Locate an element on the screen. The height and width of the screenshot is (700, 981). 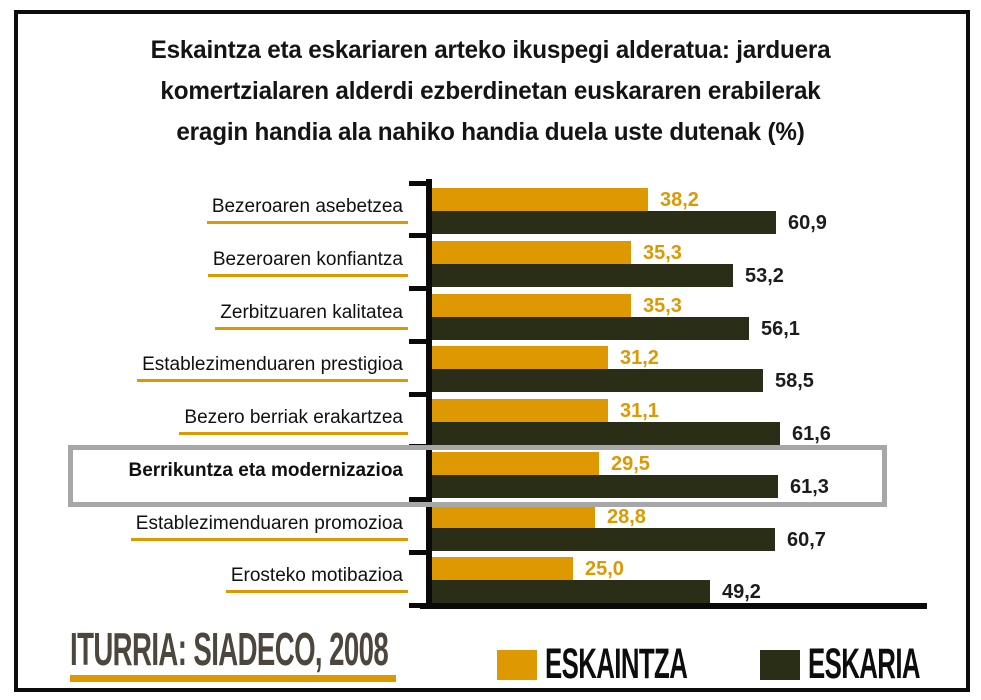
value-label: 61,6 is located at coordinates (811, 434).